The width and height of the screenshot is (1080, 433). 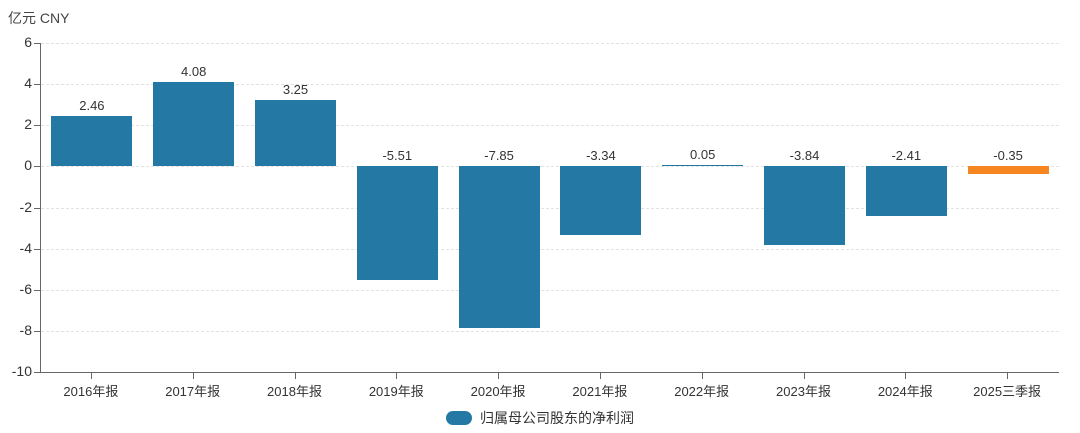 I want to click on bar-2019年报, so click(x=397, y=223).